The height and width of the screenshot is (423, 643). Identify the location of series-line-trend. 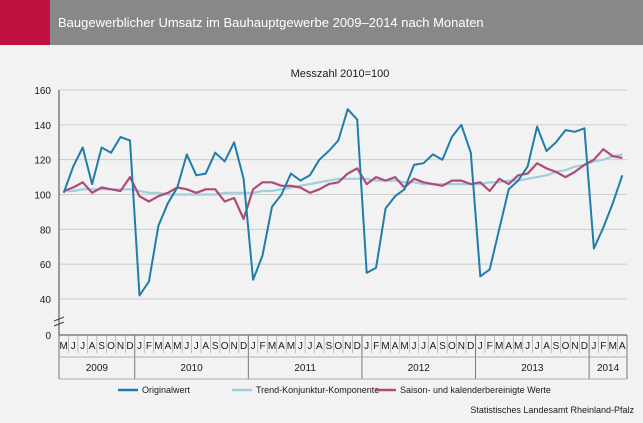
(343, 174).